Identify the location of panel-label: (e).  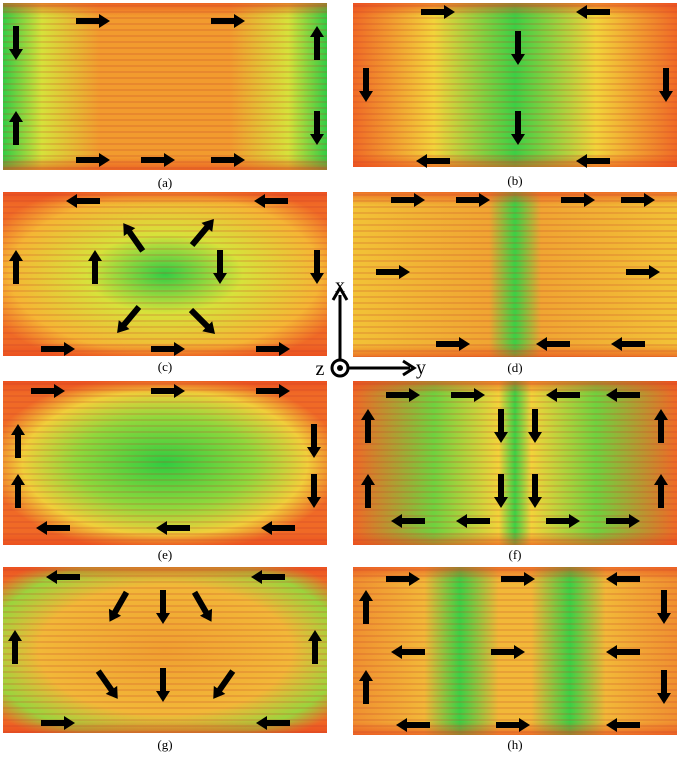
(165, 554).